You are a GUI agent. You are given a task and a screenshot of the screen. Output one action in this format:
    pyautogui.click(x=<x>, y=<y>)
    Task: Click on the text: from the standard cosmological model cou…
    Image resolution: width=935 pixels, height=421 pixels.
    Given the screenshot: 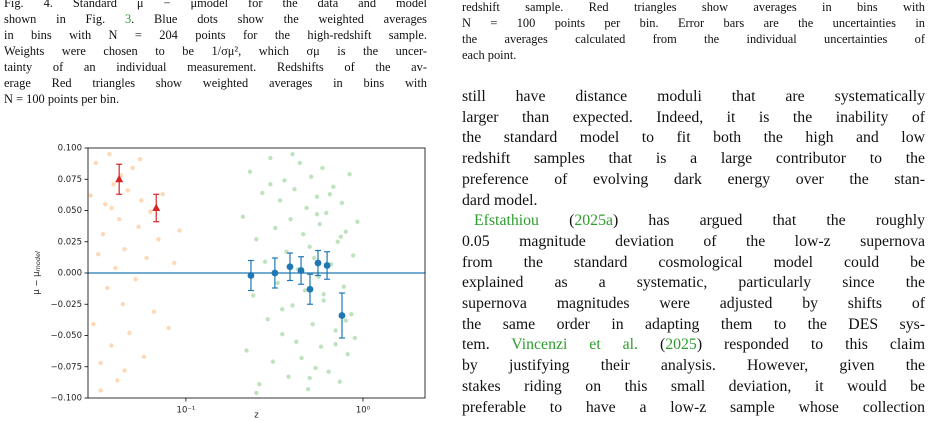 What is the action you would take?
    pyautogui.click(x=693, y=262)
    